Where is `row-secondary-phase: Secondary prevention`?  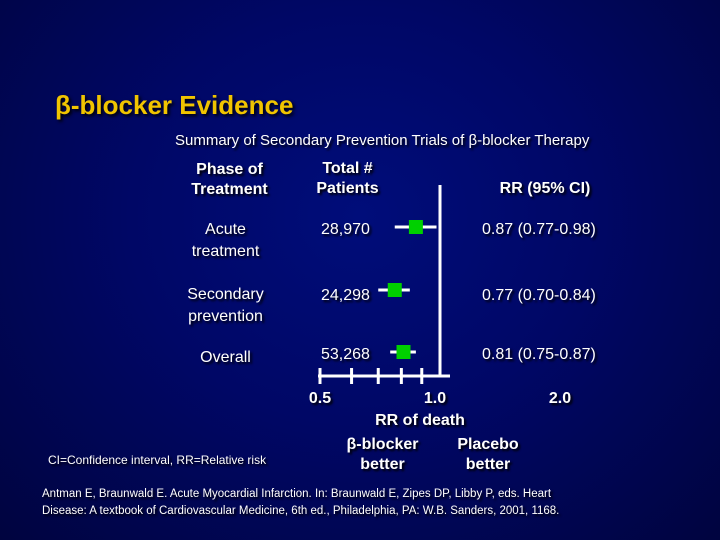 row-secondary-phase: Secondary prevention is located at coordinates (225, 306).